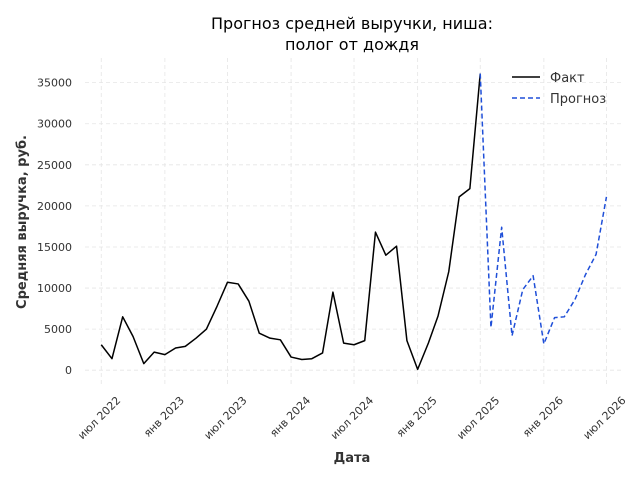  Describe the element at coordinates (352, 44) in the screenshot. I see `chart-title-line-2: полог от дождя` at that location.